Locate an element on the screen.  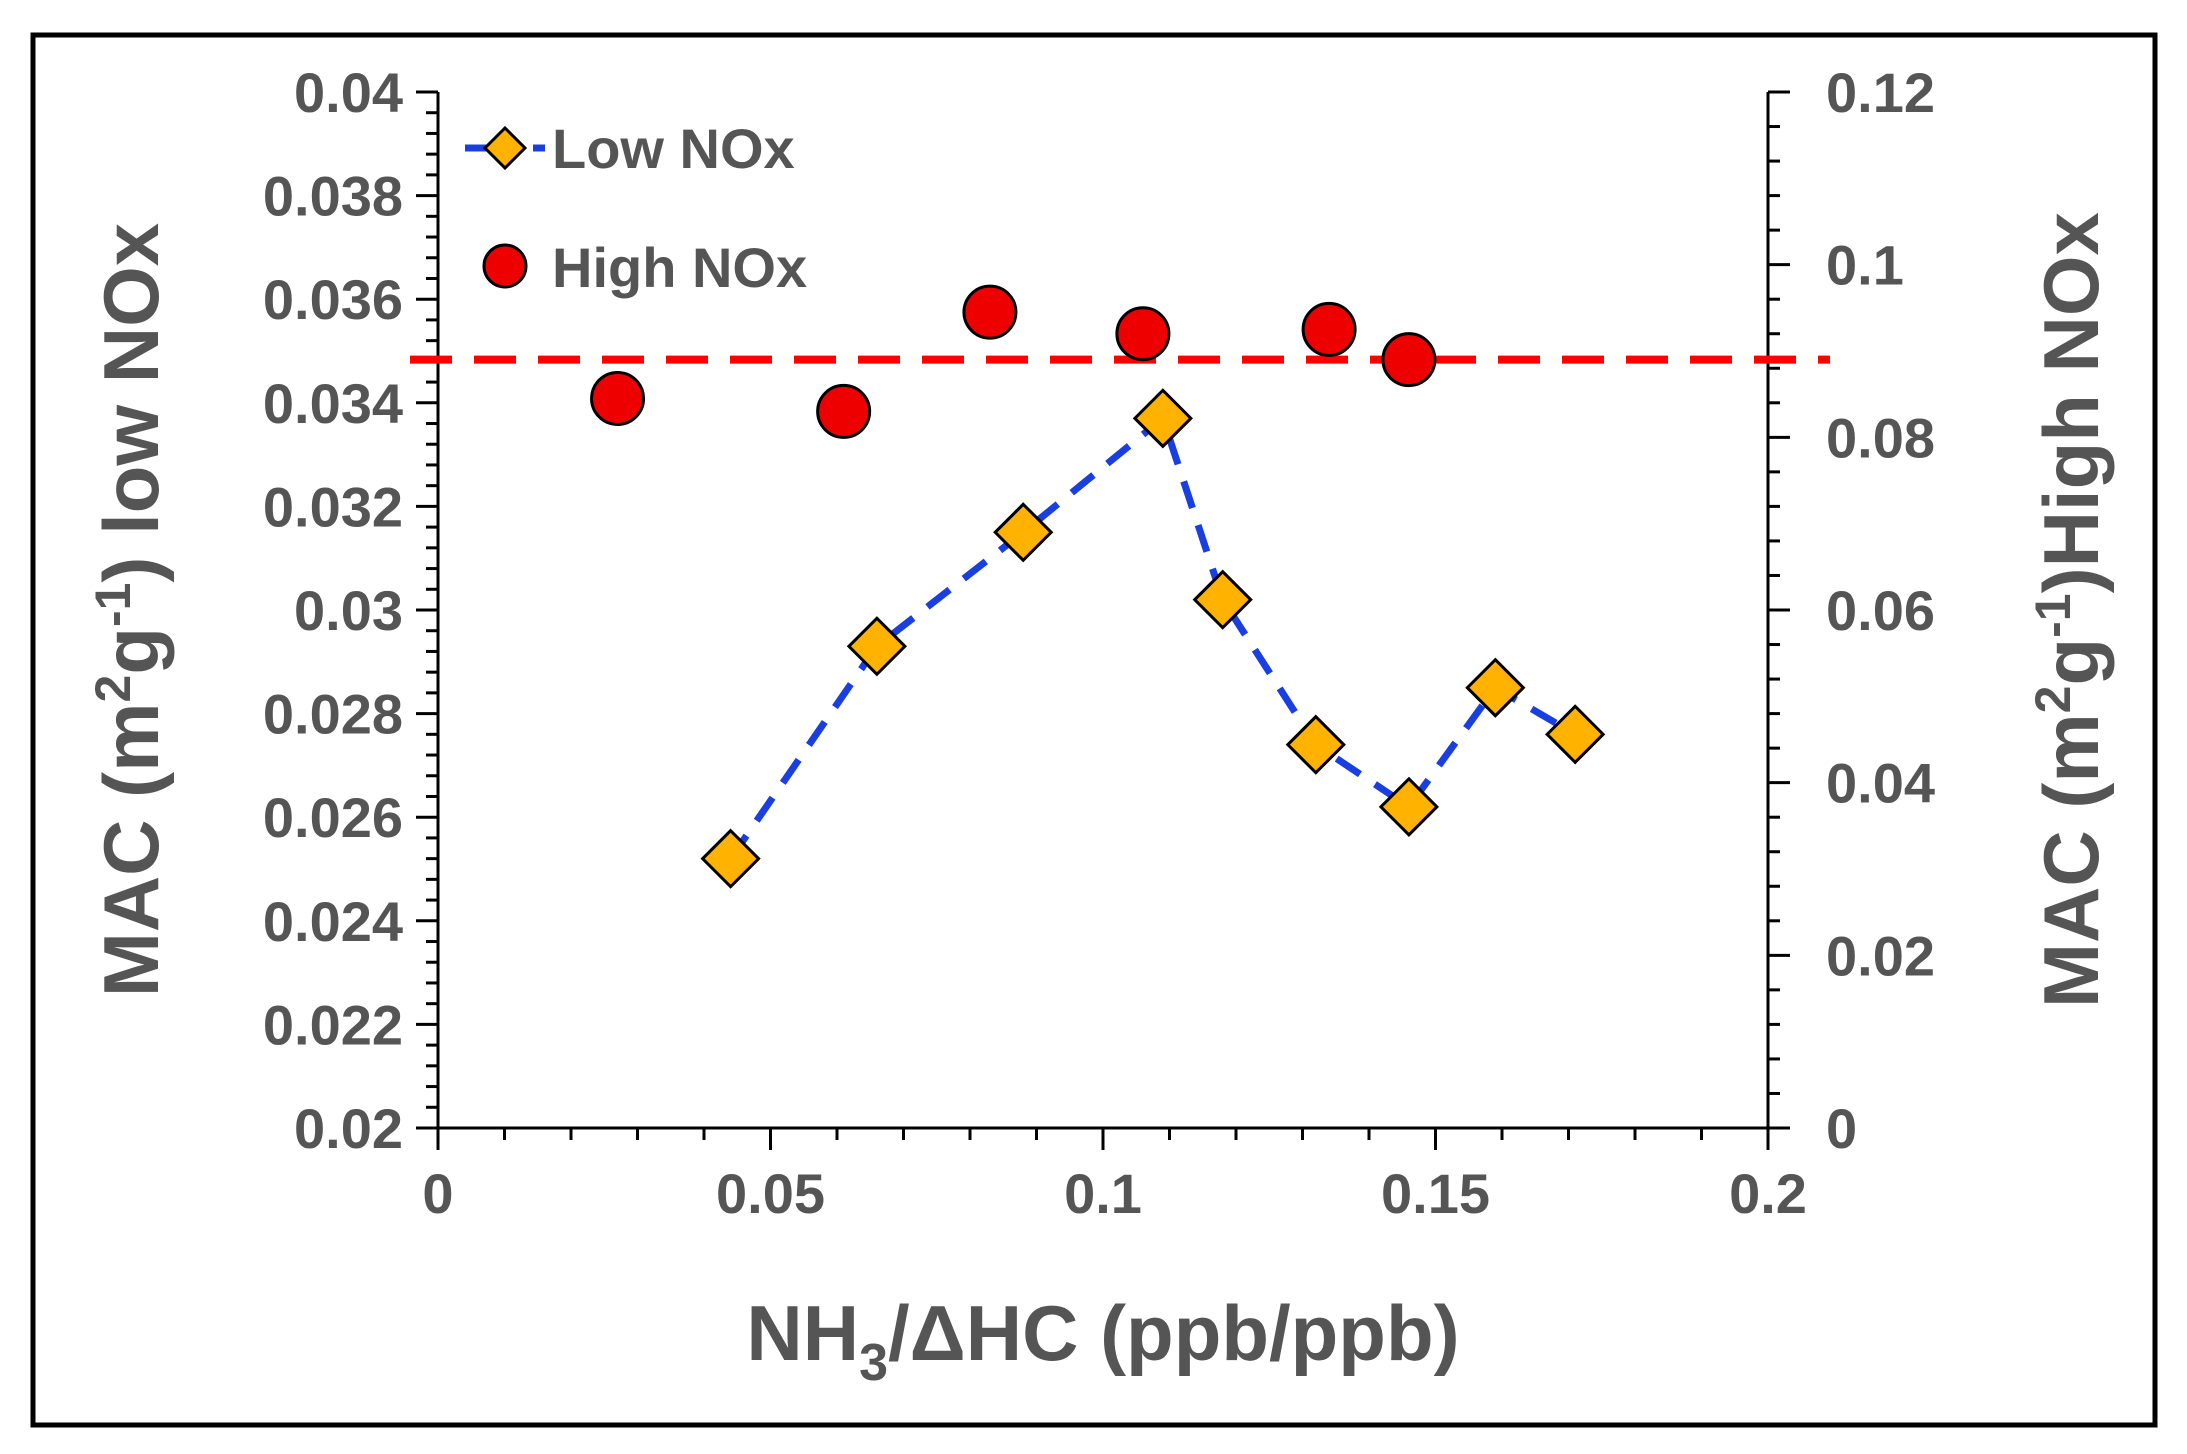
y-left-tick-label: 0.036 is located at coordinates (333, 299).